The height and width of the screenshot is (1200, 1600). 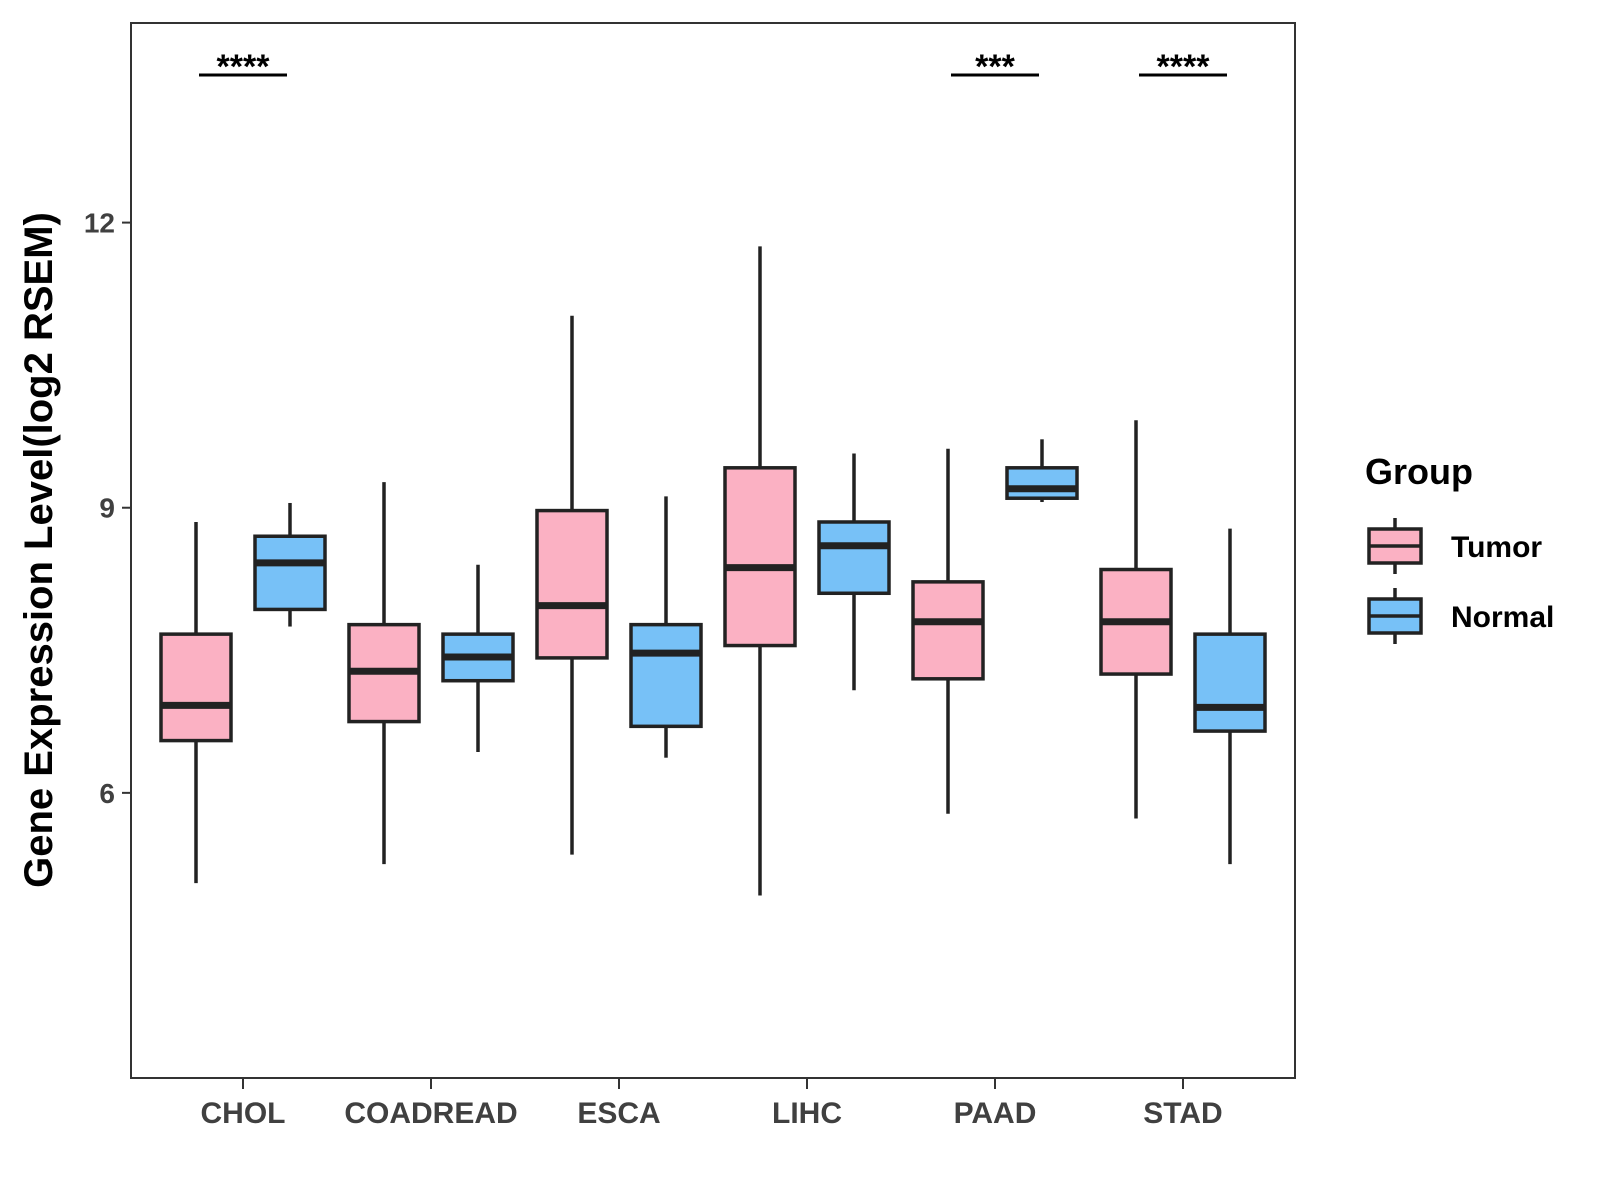 I want to click on x-tick-label: LIHC, so click(x=807, y=1113).